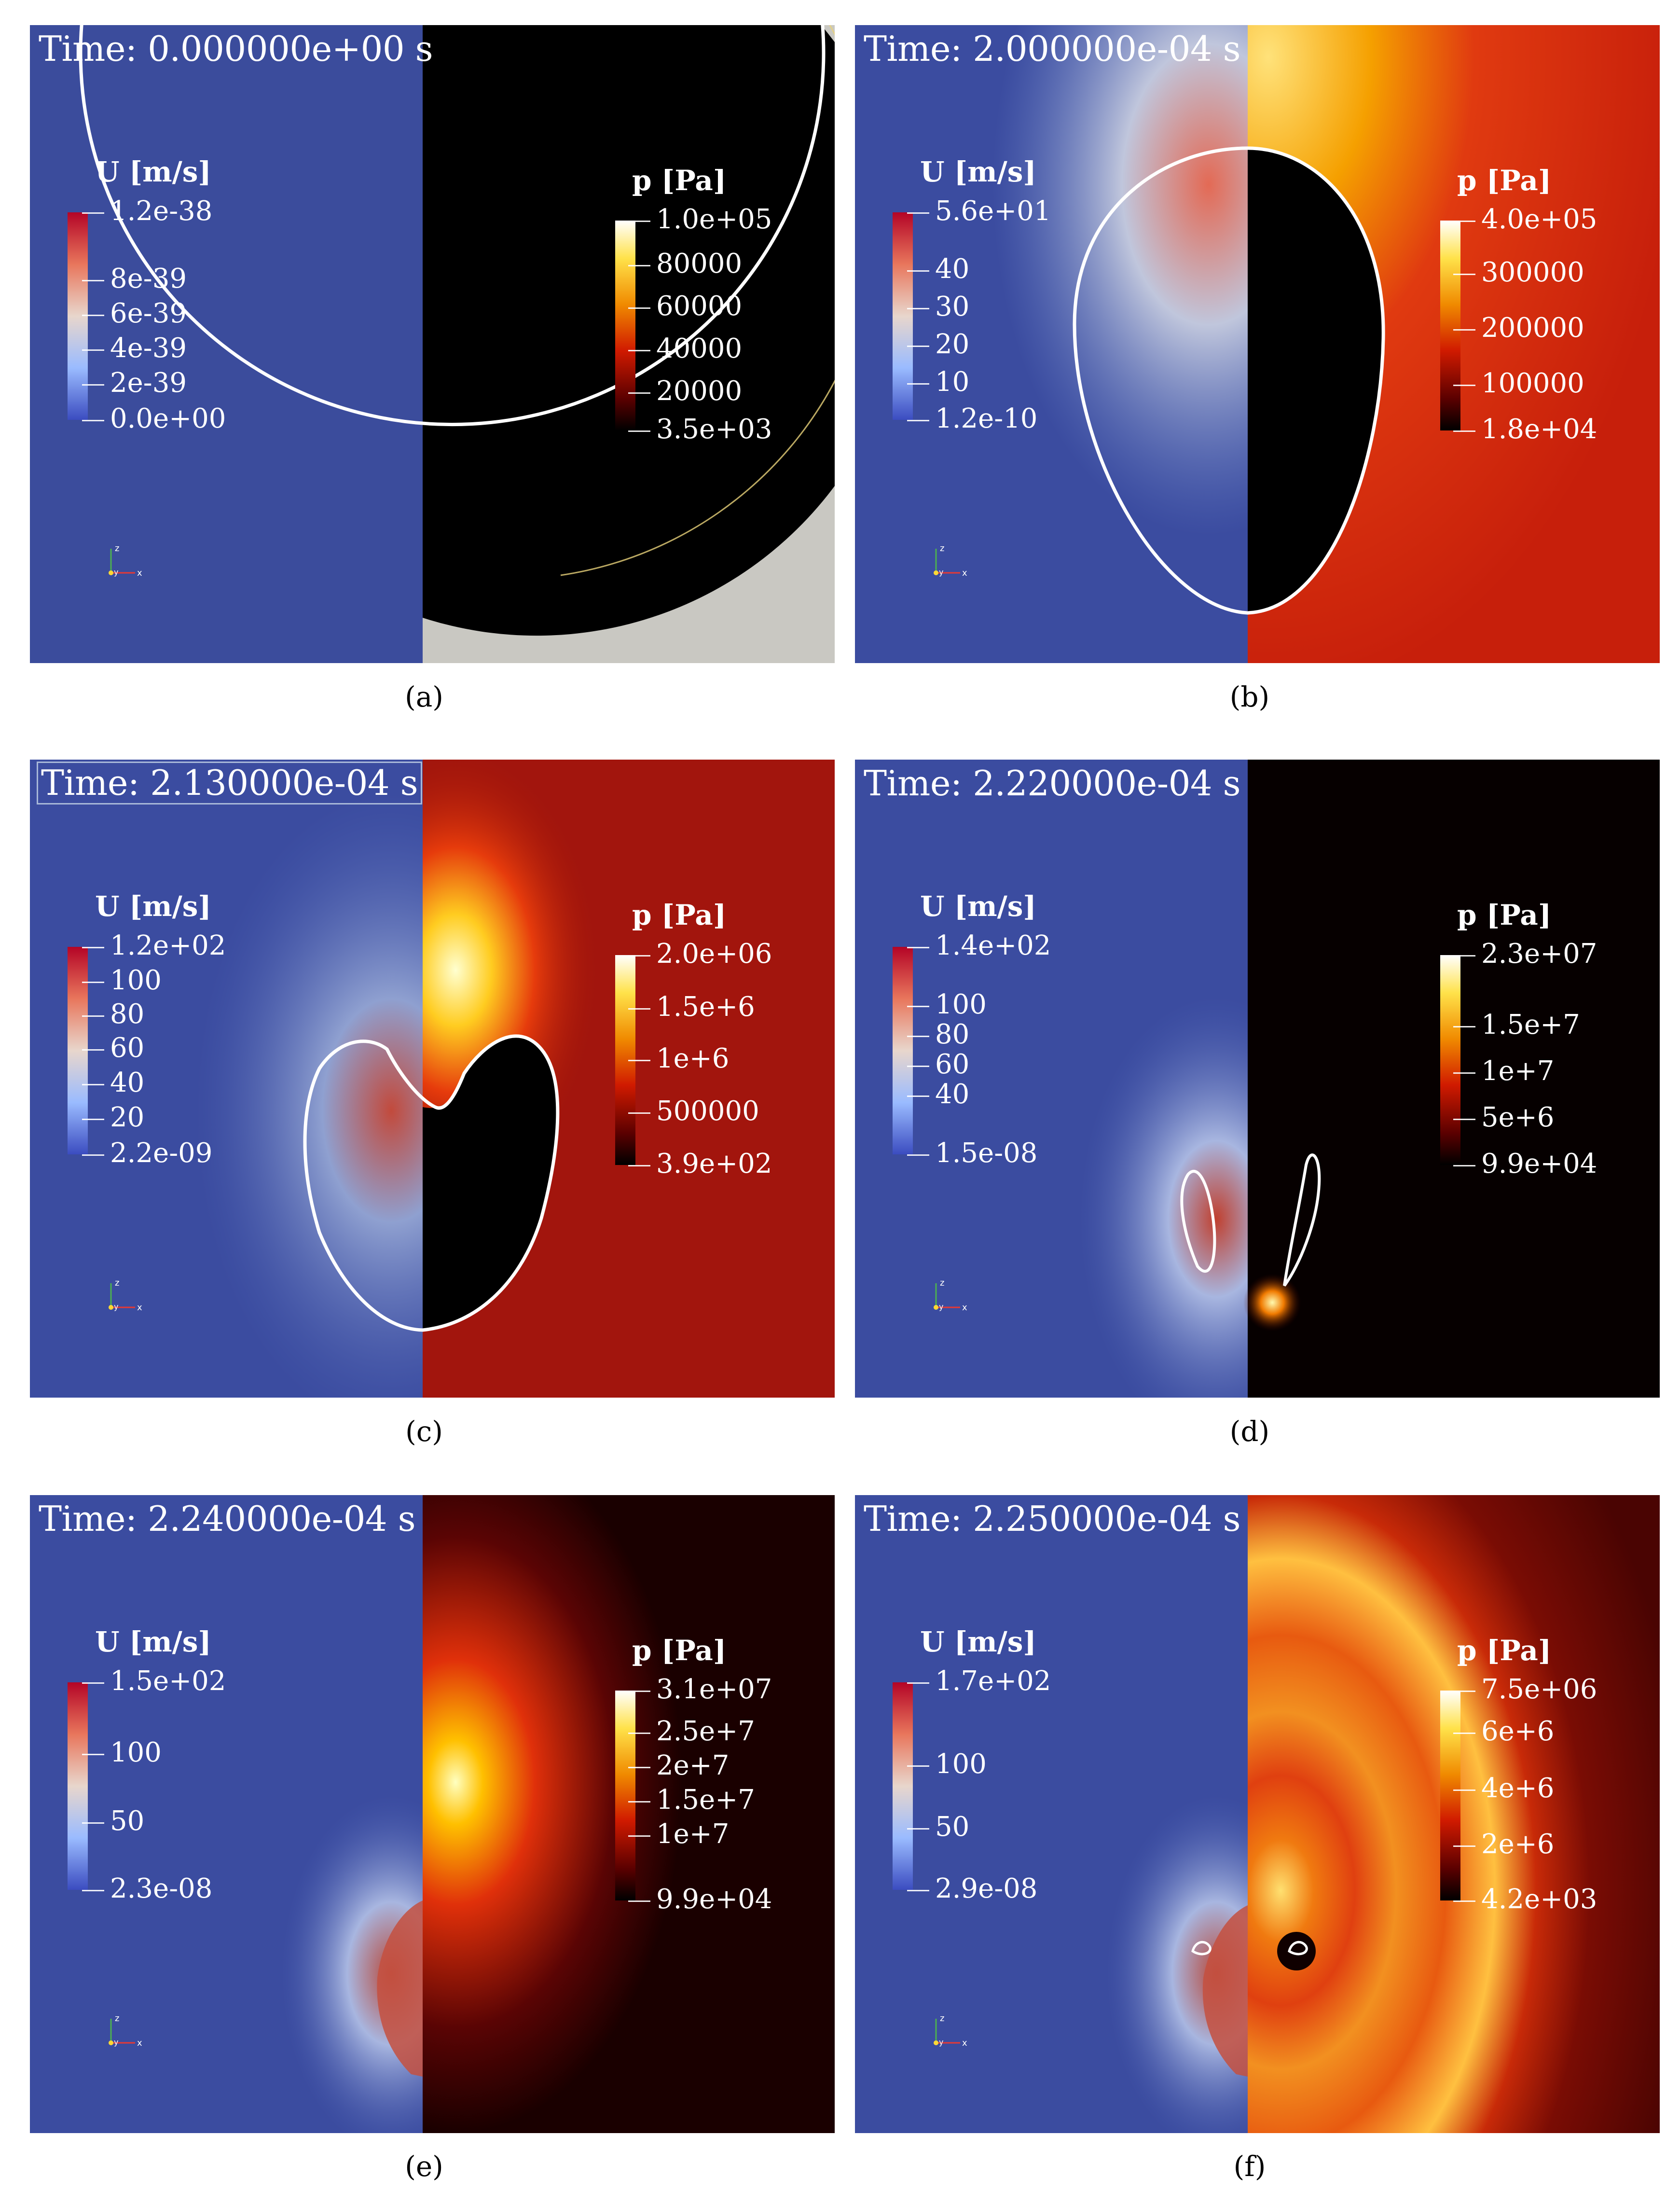 The image size is (1680, 2205). What do you see at coordinates (128, 1821) in the screenshot?
I see `u-tick: 50` at bounding box center [128, 1821].